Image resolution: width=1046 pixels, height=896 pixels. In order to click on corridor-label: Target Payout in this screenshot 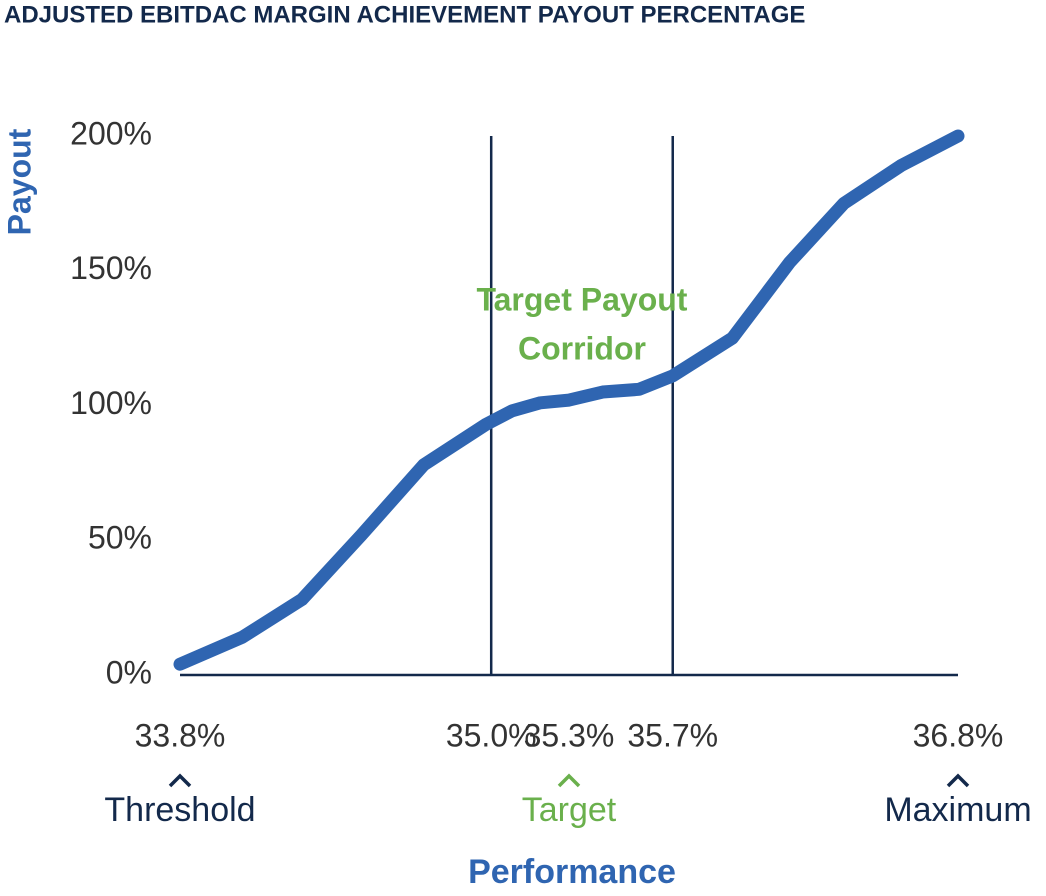, I will do `click(581, 299)`.